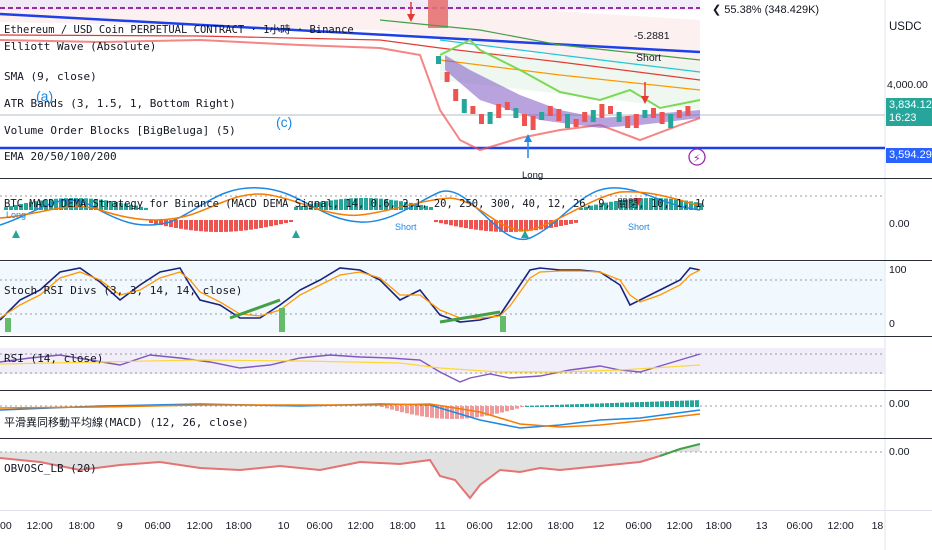 This screenshot has height=550, width=932. I want to click on wave-label-c: (c), so click(284, 122).